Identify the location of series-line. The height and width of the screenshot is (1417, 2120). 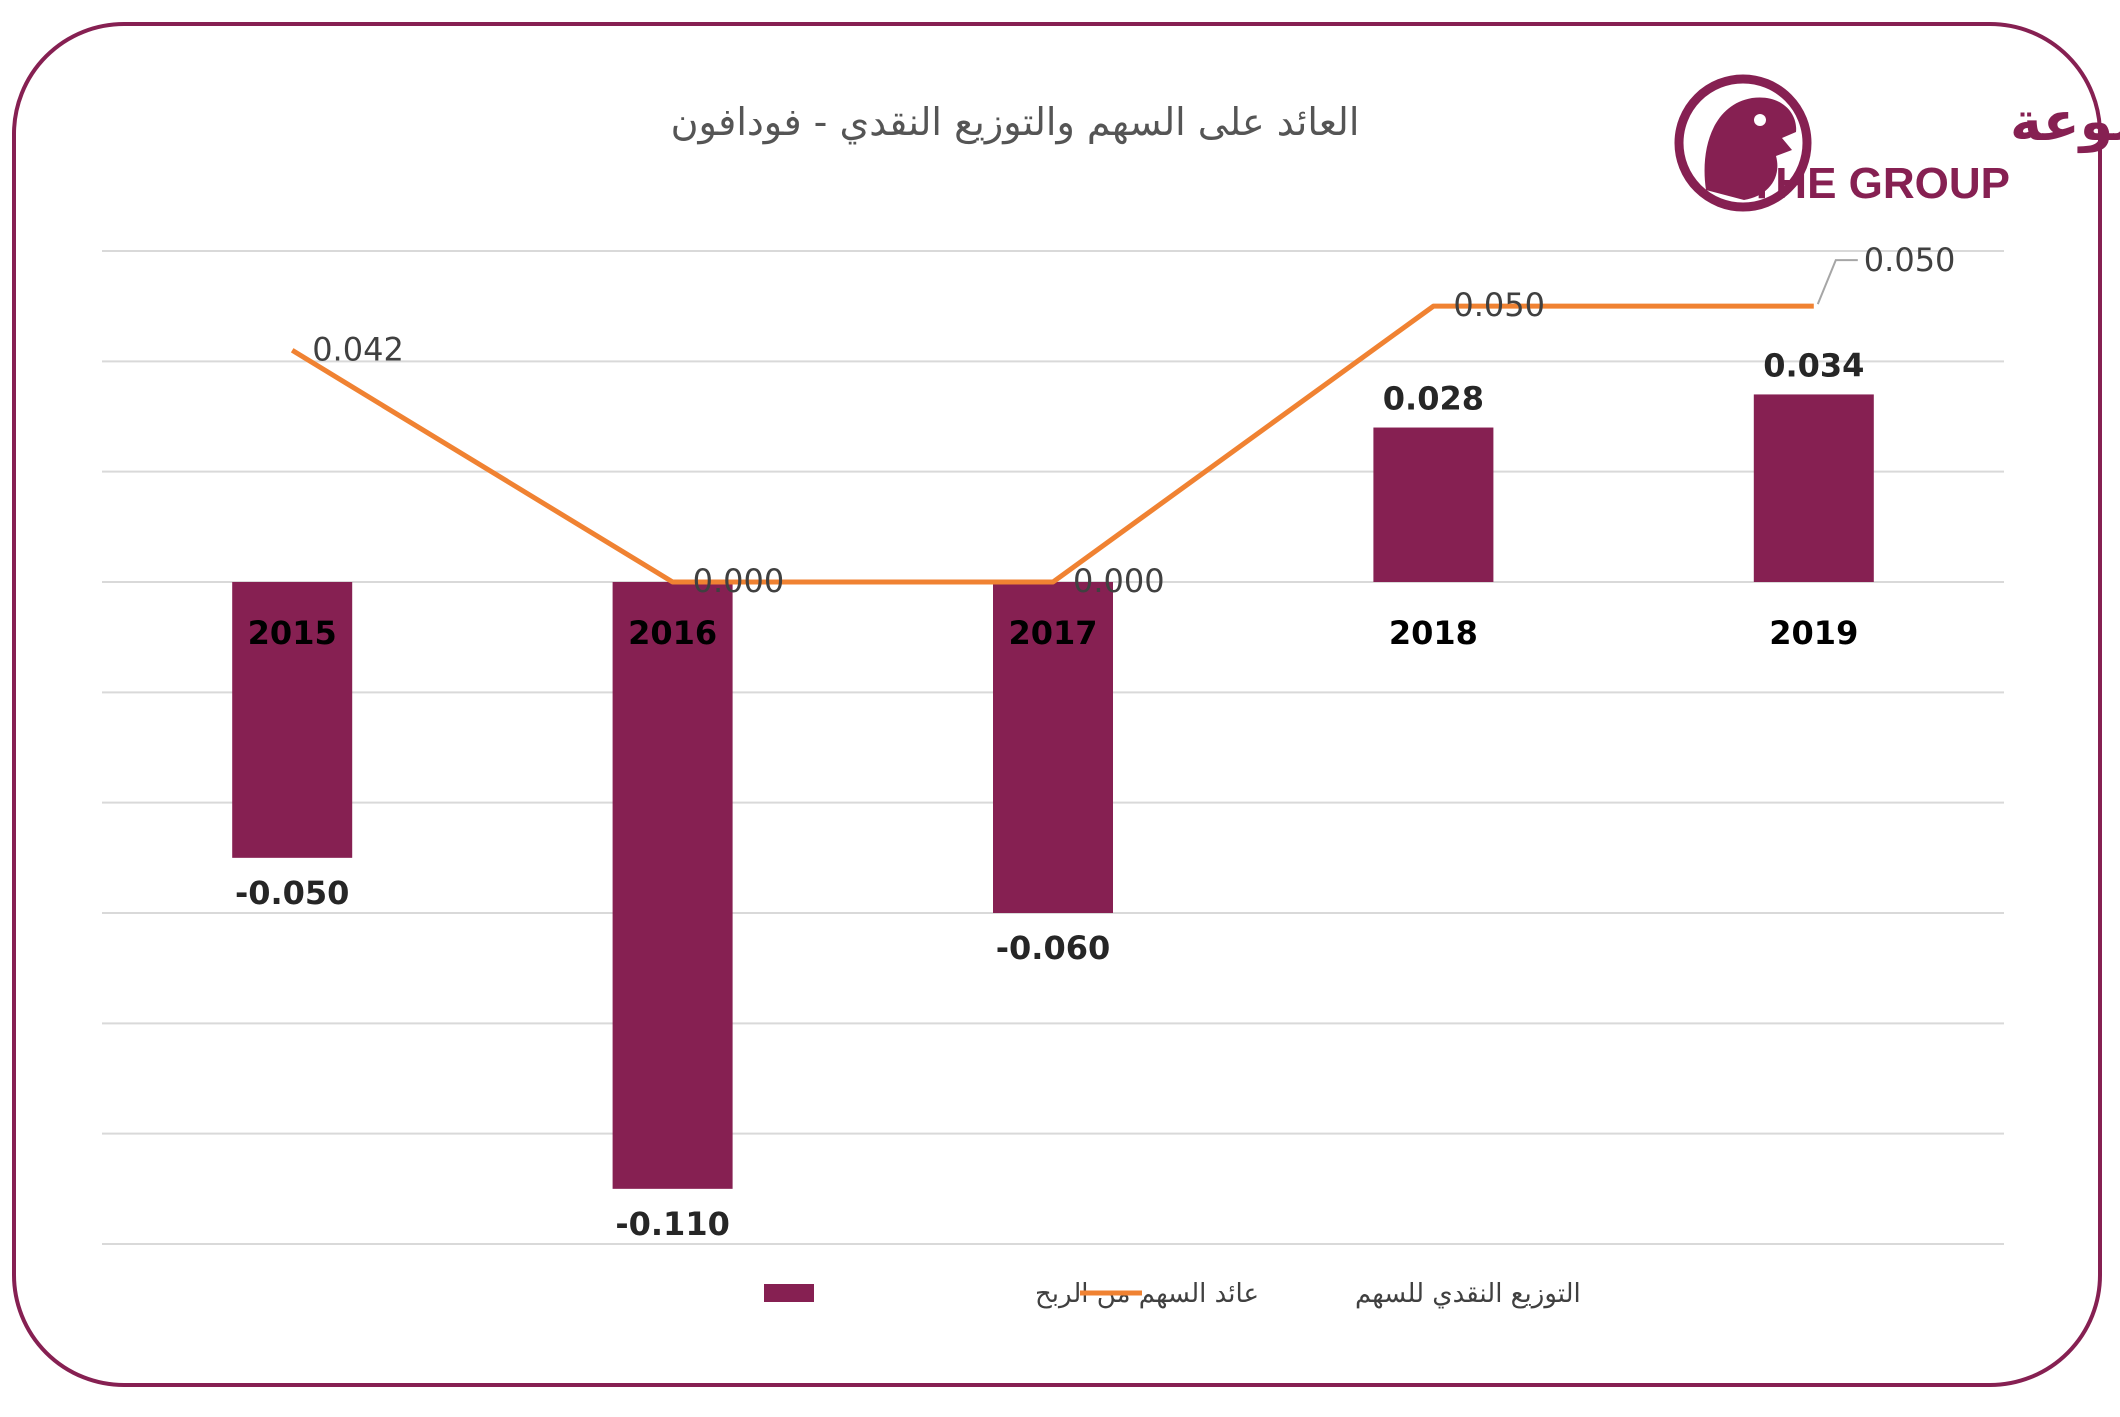
(1052, 444).